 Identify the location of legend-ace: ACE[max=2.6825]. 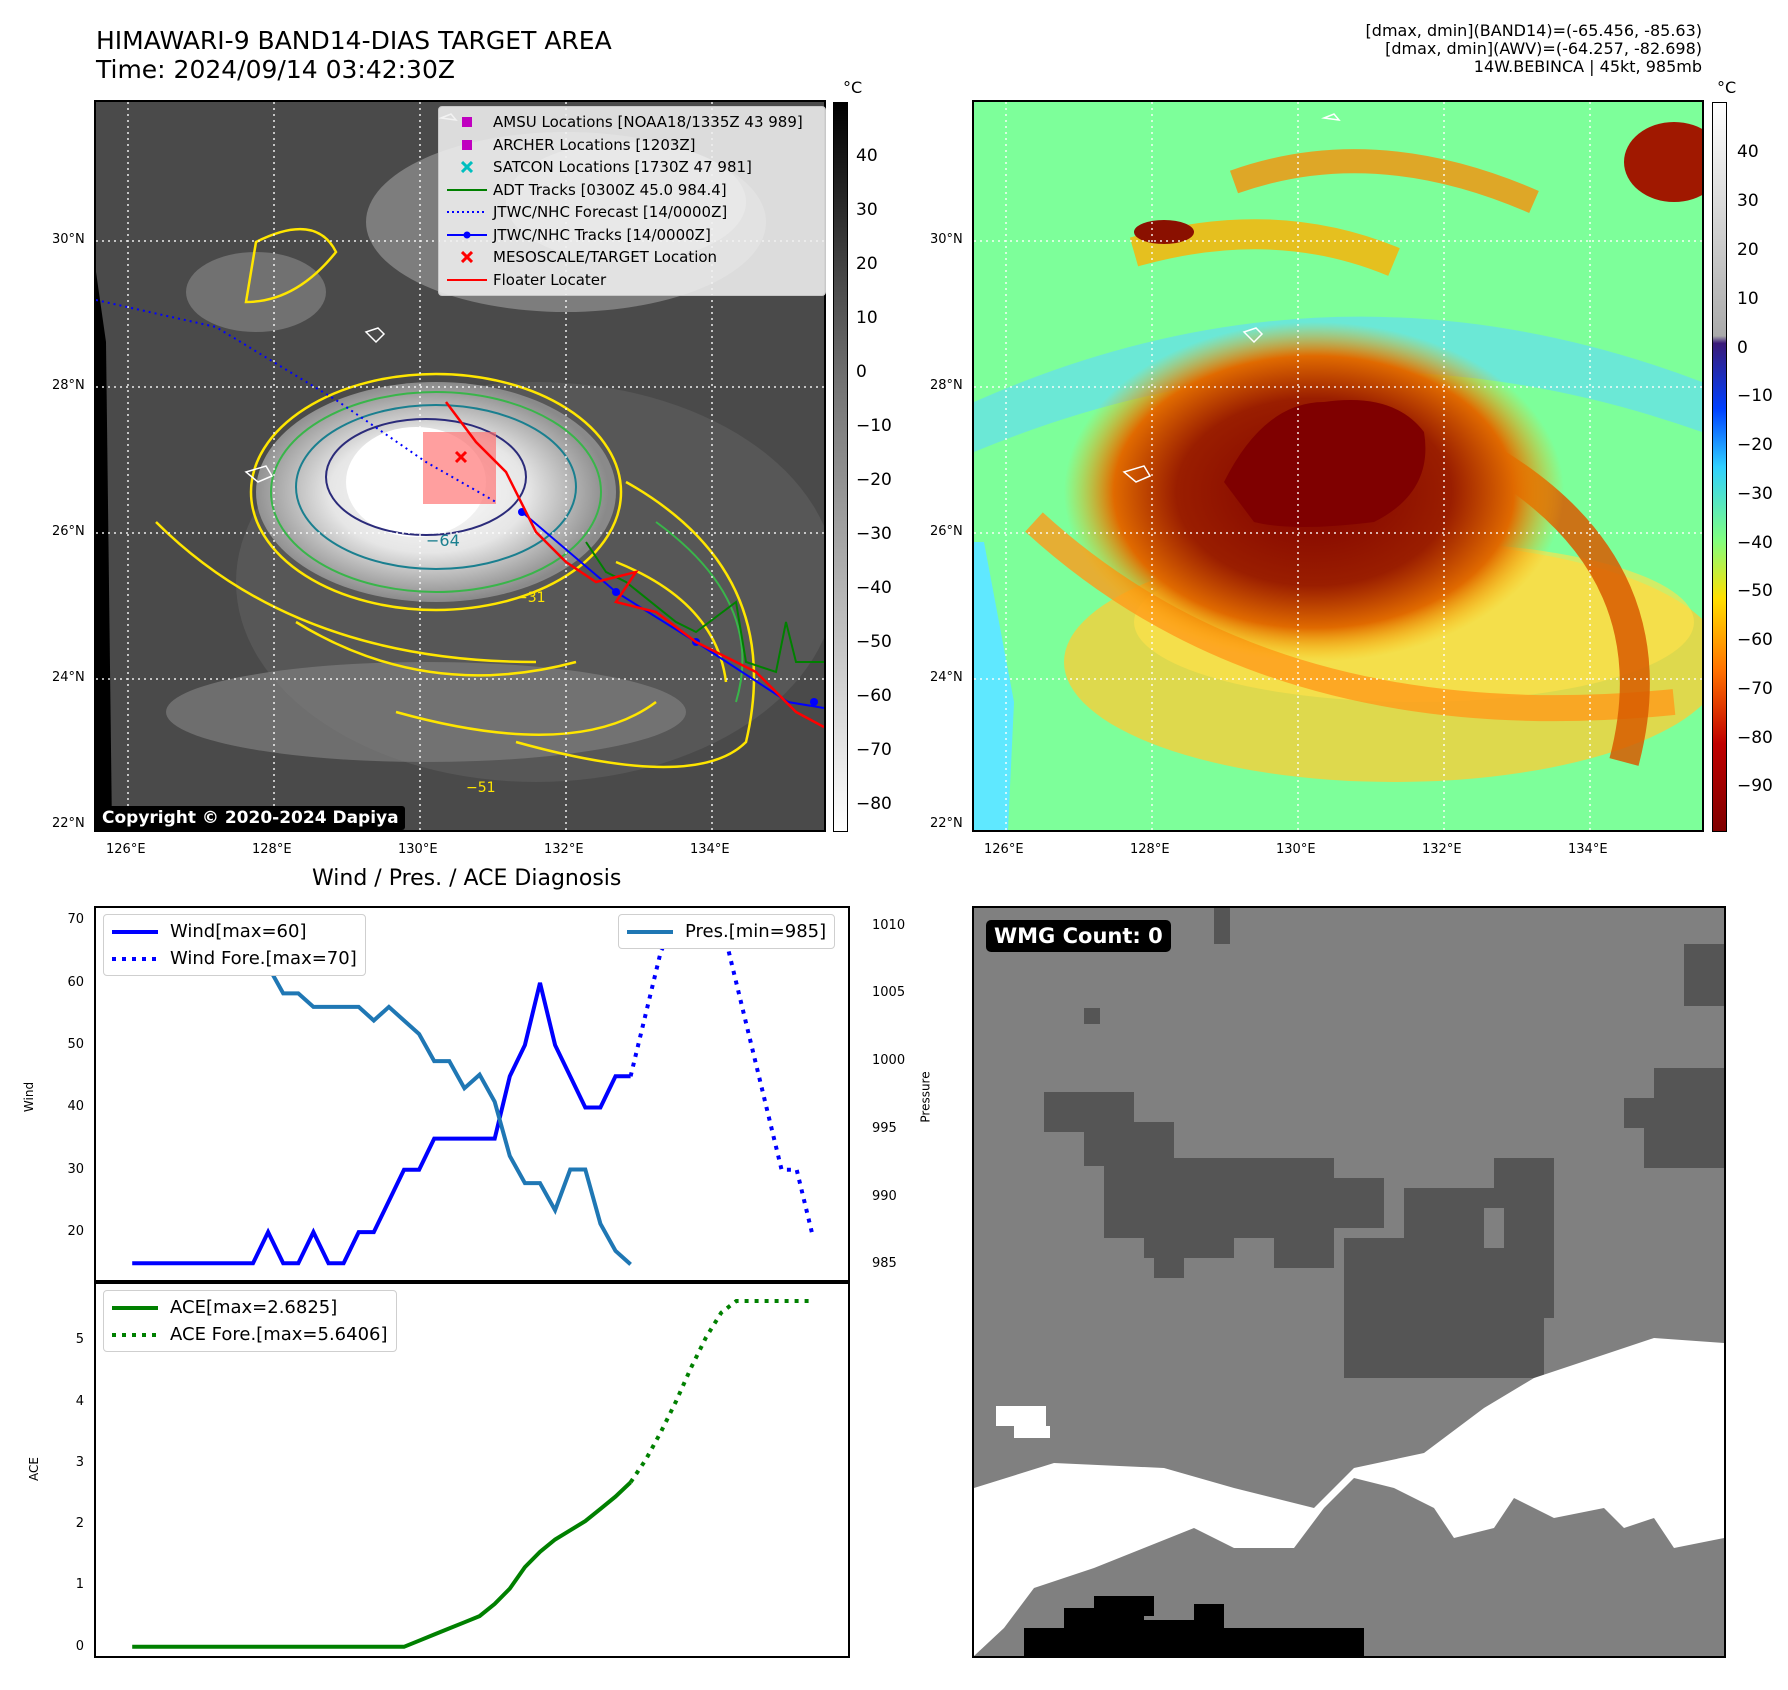
(250, 1307).